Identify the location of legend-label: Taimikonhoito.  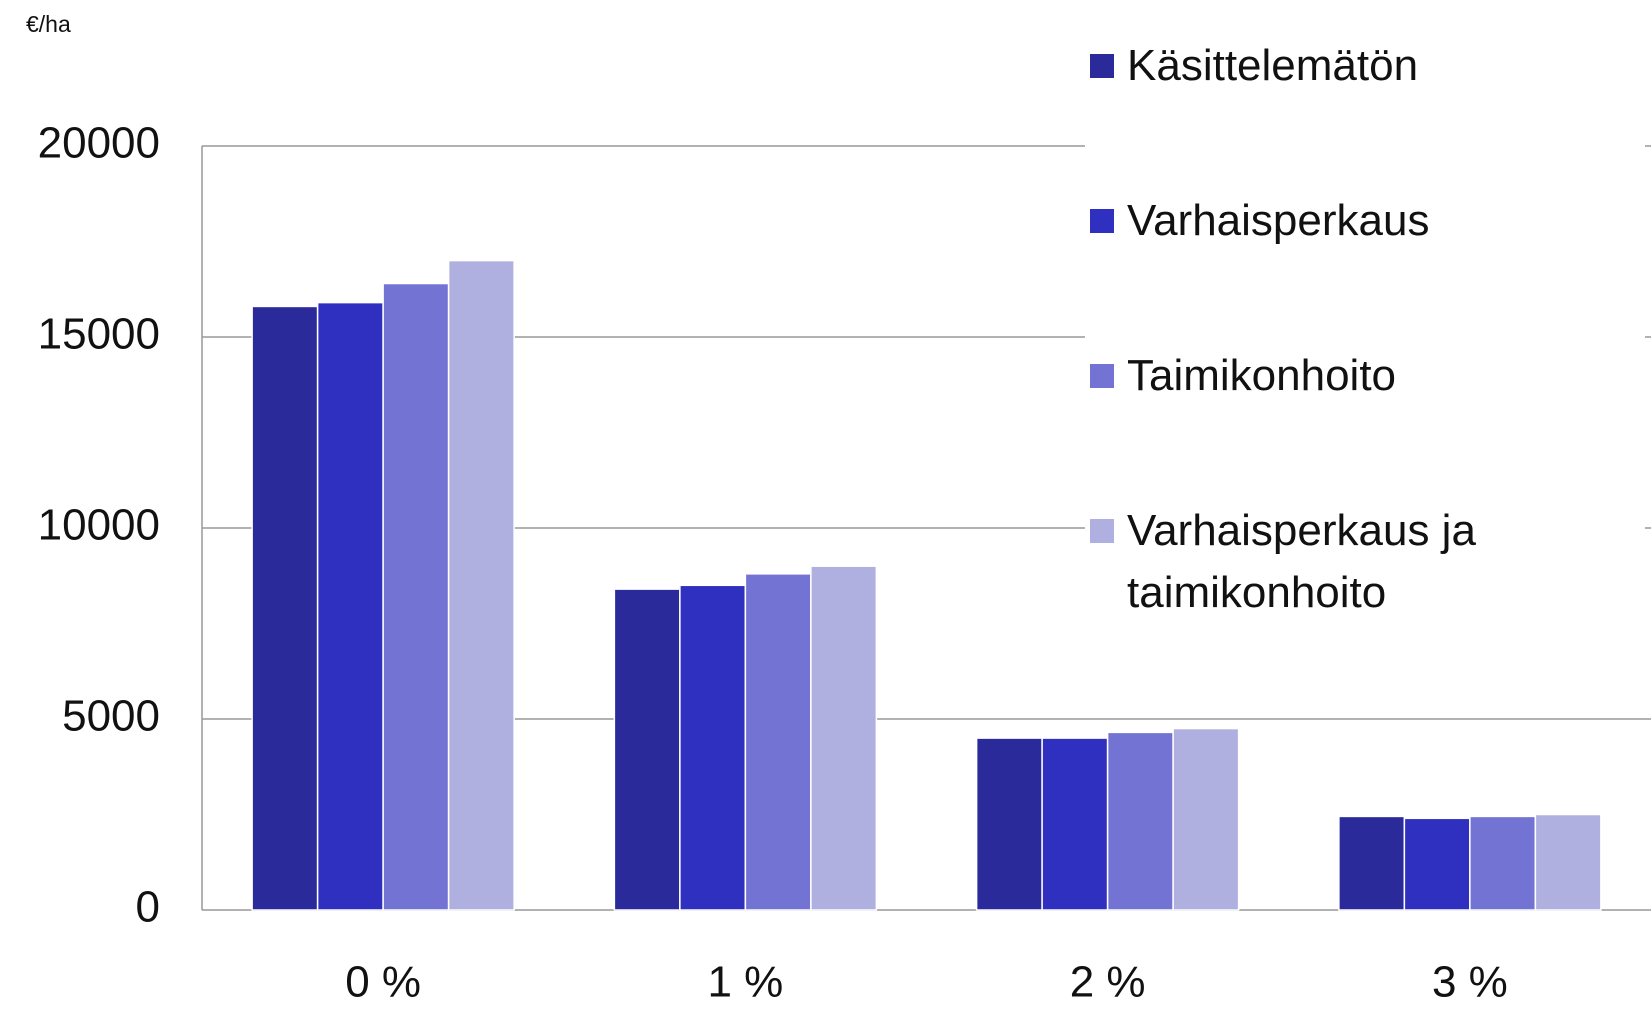
(1262, 375).